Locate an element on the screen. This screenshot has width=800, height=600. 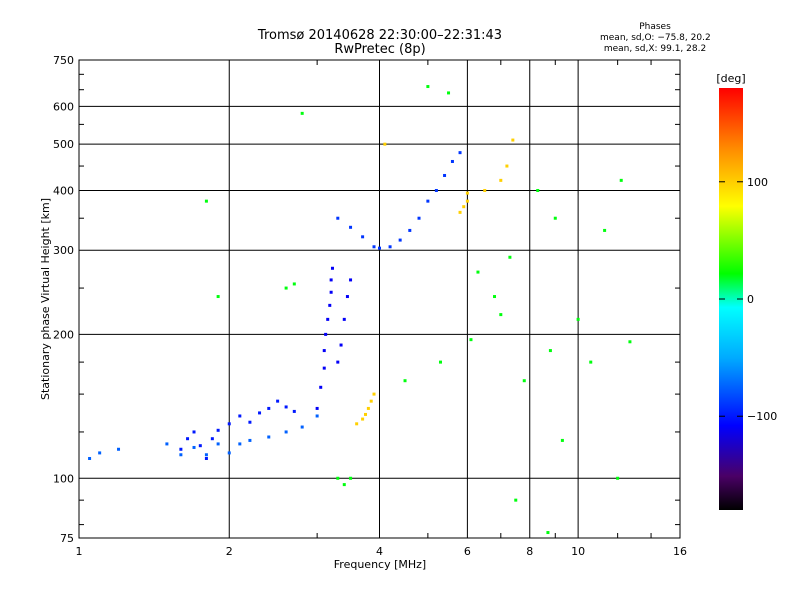
phase-stats-x-mode: mean, sd,X: 99.1, 28.2 is located at coordinates (655, 49).